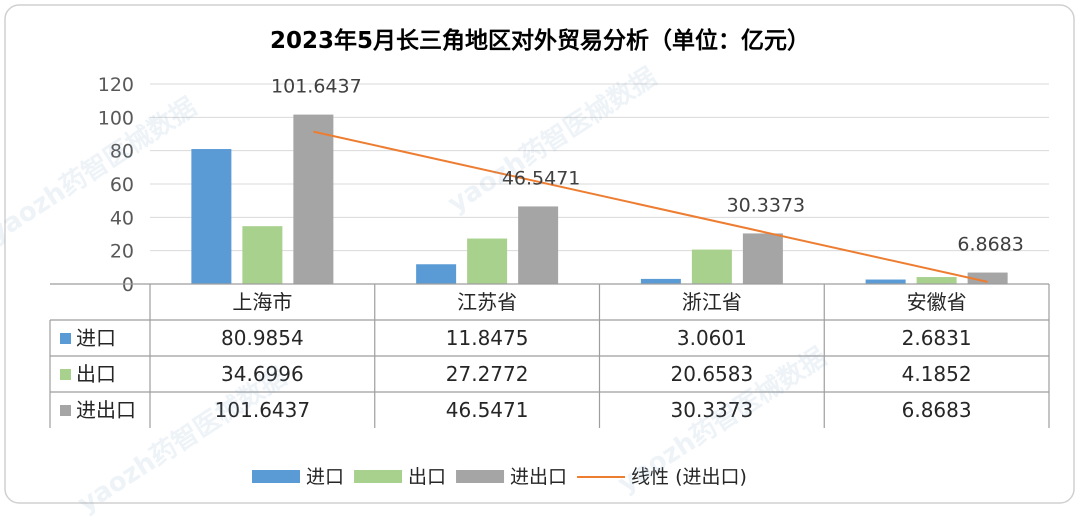 This screenshot has width=1080, height=520. What do you see at coordinates (937, 338) in the screenshot?
I see `table-cell: 2.6831` at bounding box center [937, 338].